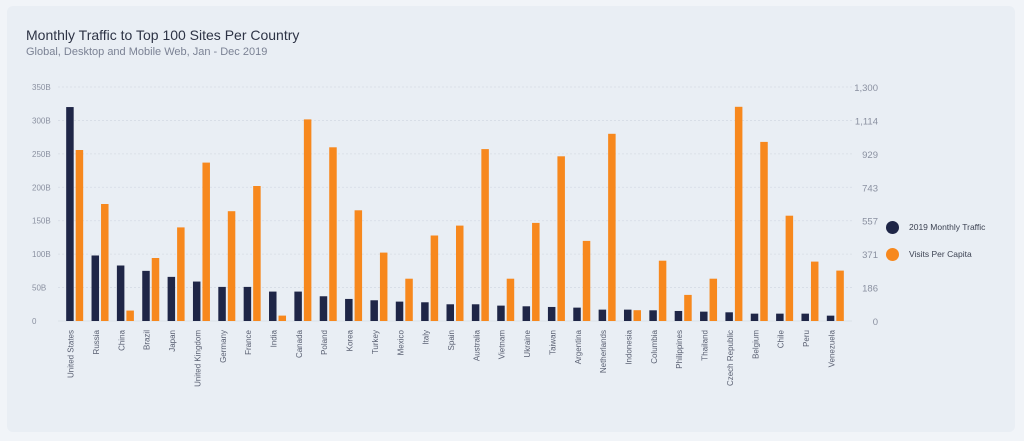 This screenshot has height=441, width=1024. Describe the element at coordinates (866, 88) in the screenshot. I see `y-right-tick-label: 1,300` at that location.